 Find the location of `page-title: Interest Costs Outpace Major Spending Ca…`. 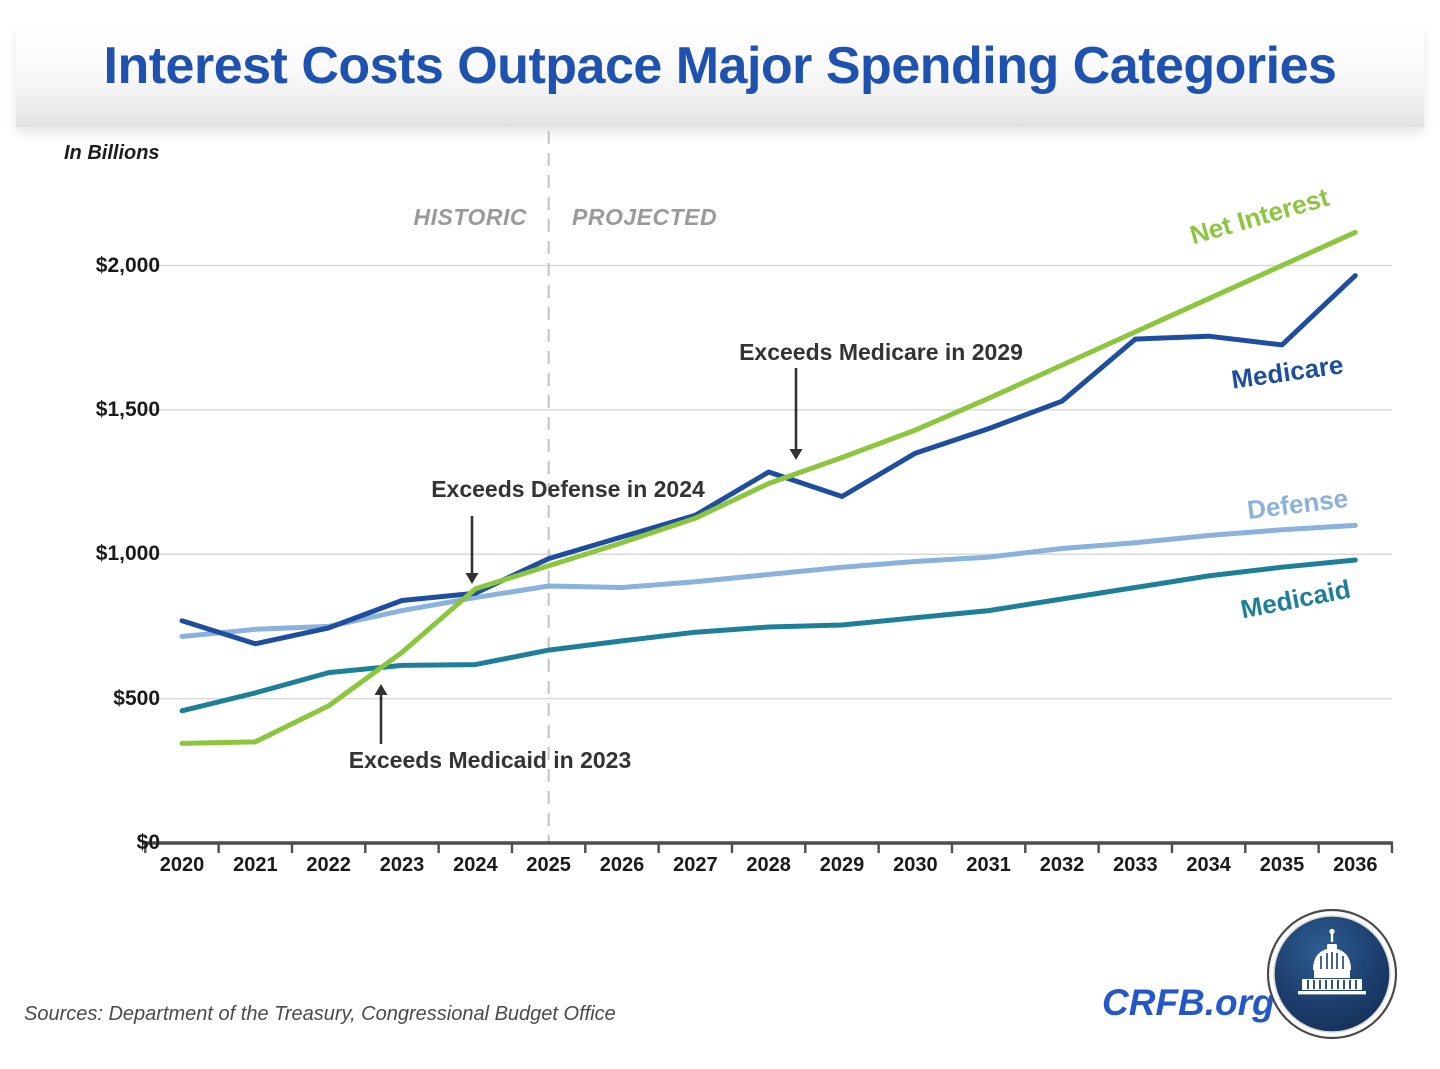

page-title: Interest Costs Outpace Major Spending Ca… is located at coordinates (720, 66).